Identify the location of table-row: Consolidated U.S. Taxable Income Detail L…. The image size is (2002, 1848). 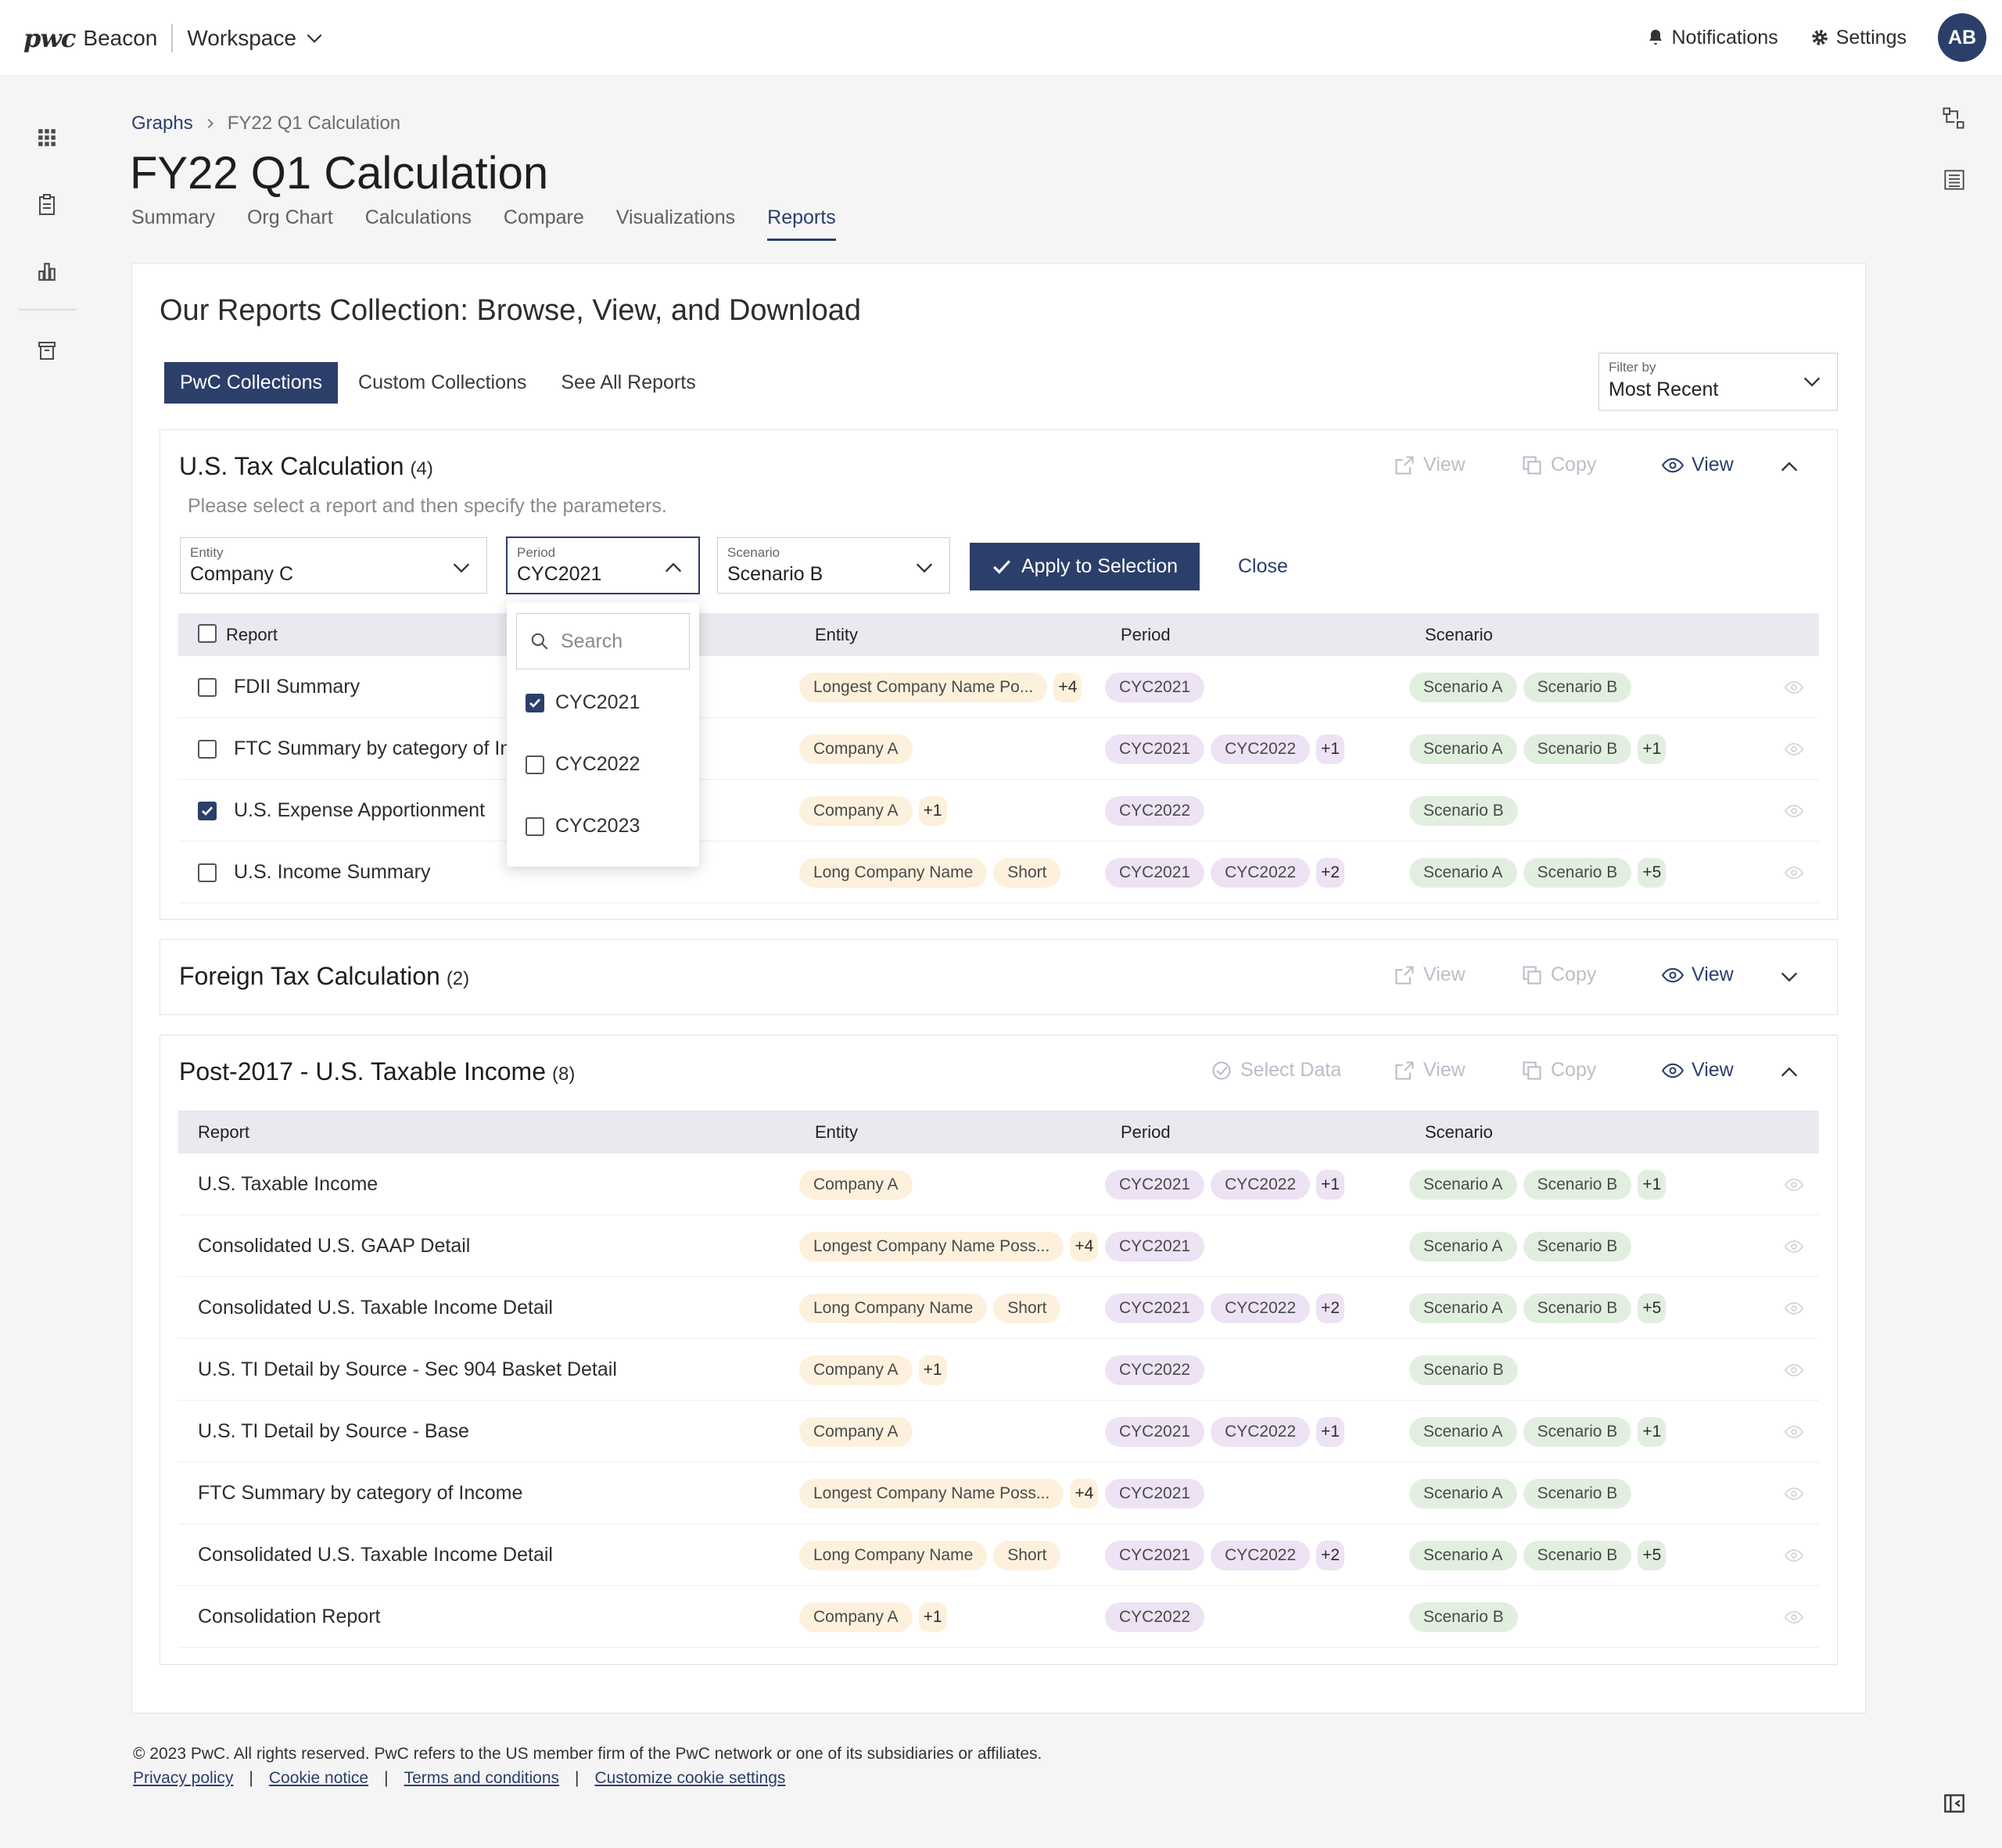
(998, 1308).